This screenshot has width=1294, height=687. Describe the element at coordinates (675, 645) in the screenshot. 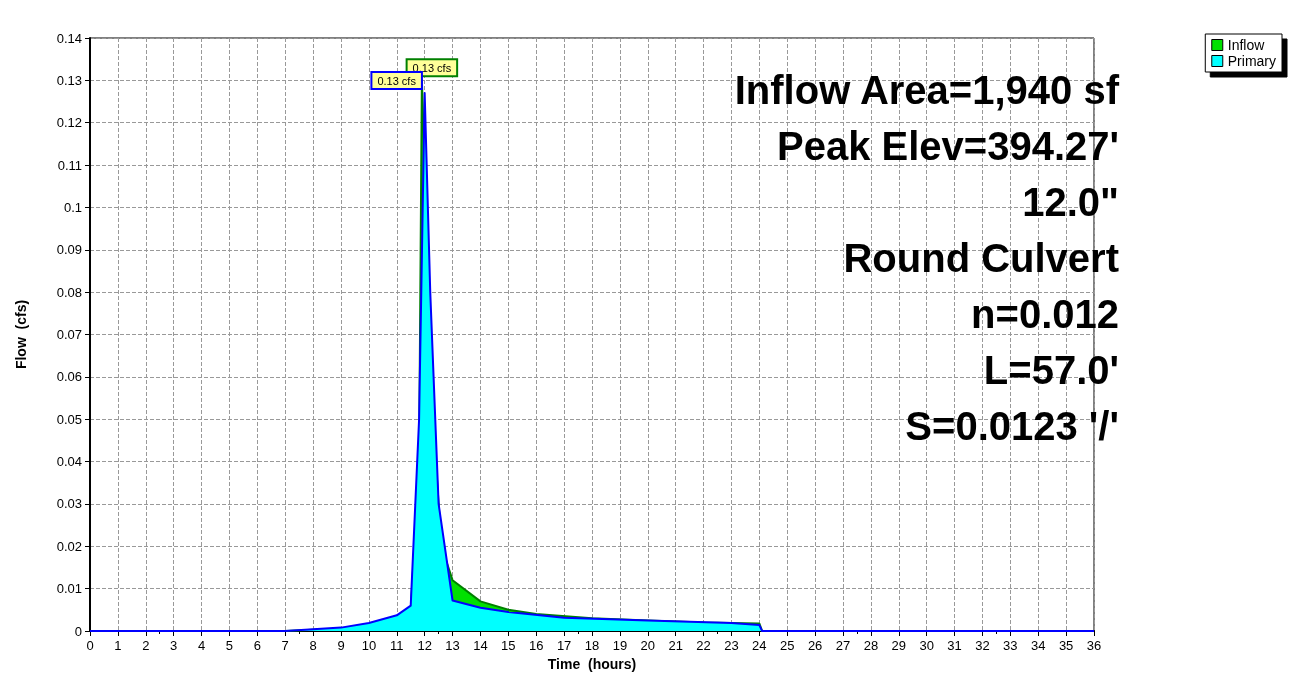

I see `x-tick-label: 21` at that location.